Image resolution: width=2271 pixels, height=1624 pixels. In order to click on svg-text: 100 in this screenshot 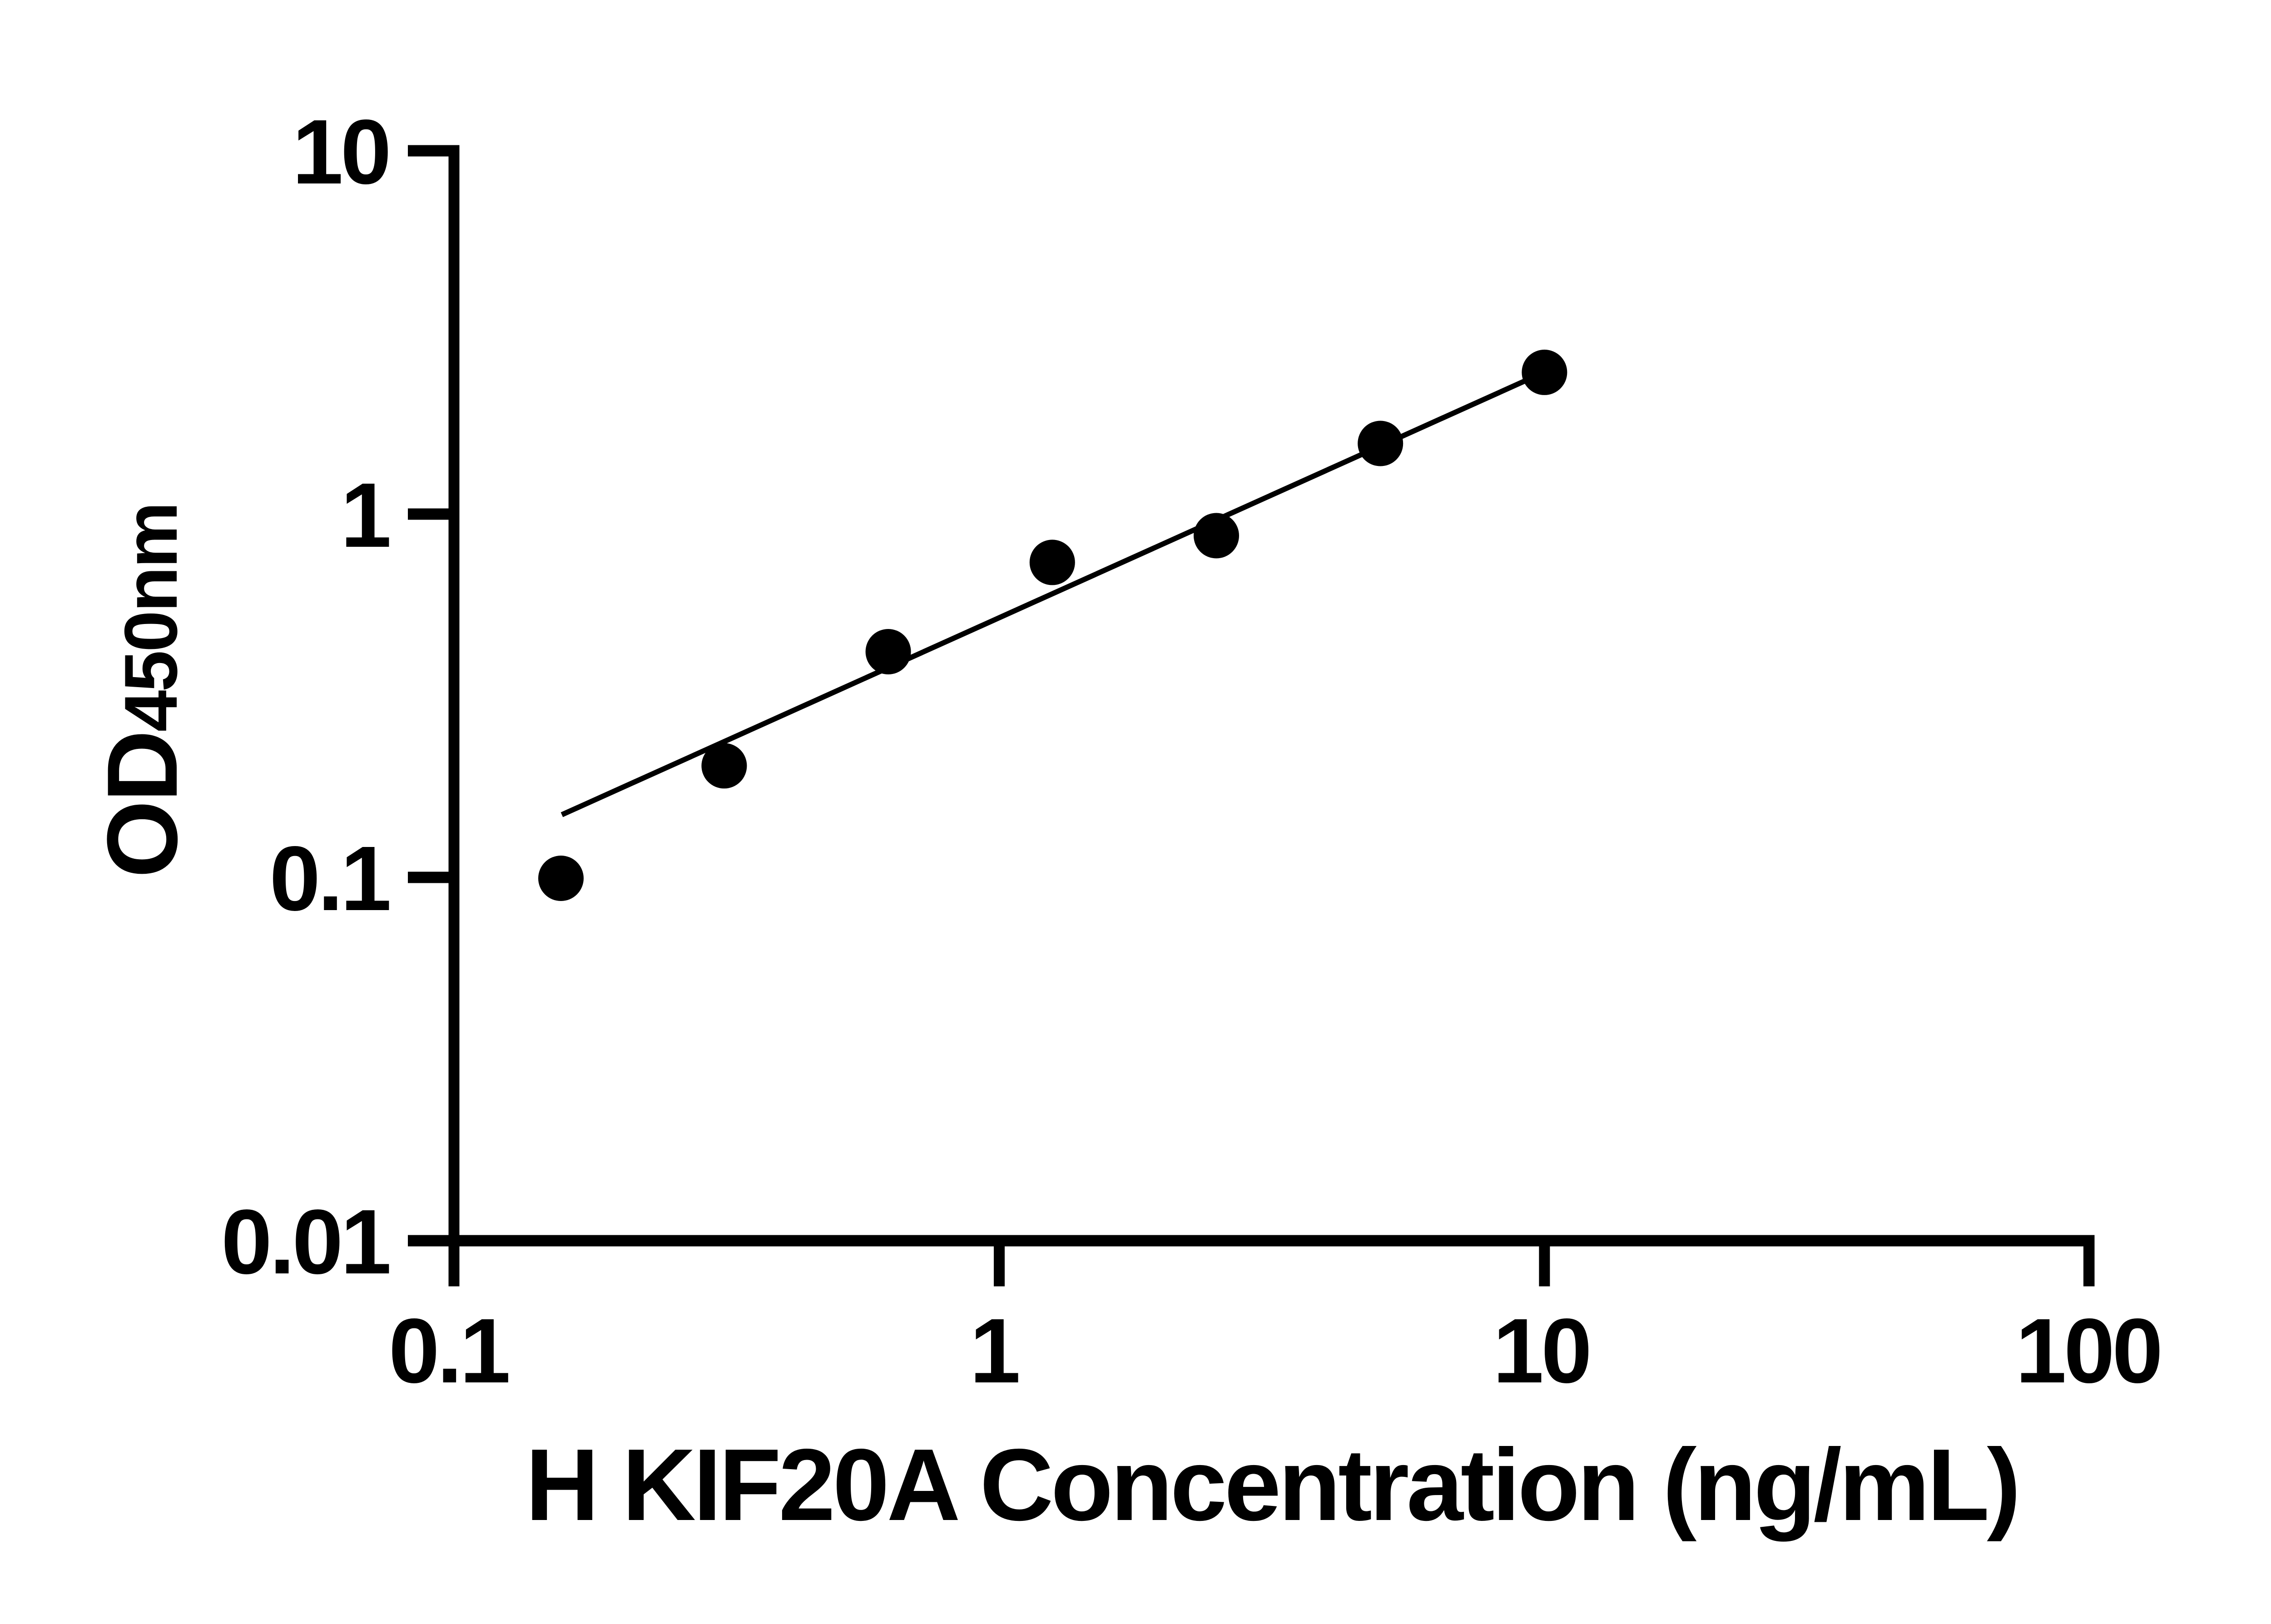, I will do `click(2087, 1350)`.